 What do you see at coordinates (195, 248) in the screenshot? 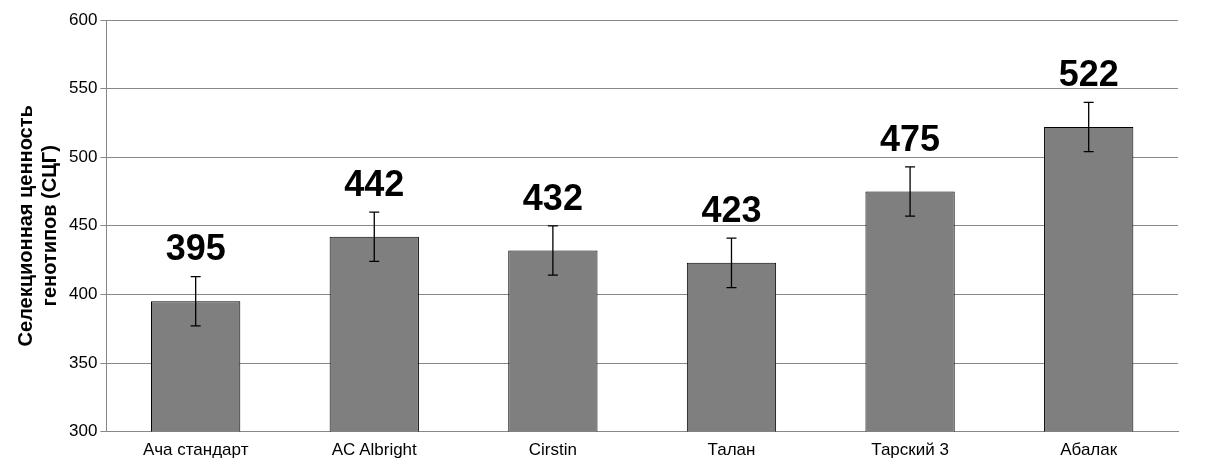
I see `data-label: 395` at bounding box center [195, 248].